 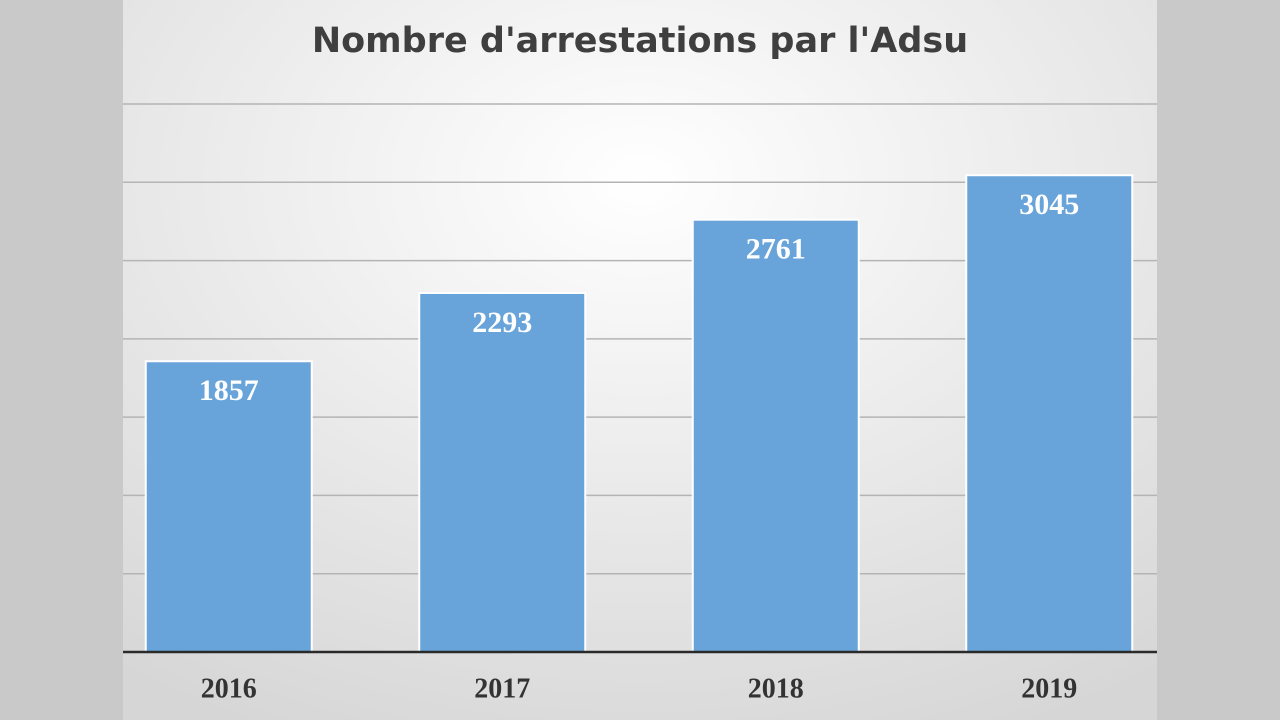 What do you see at coordinates (1049, 204) in the screenshot?
I see `data-label: 3045` at bounding box center [1049, 204].